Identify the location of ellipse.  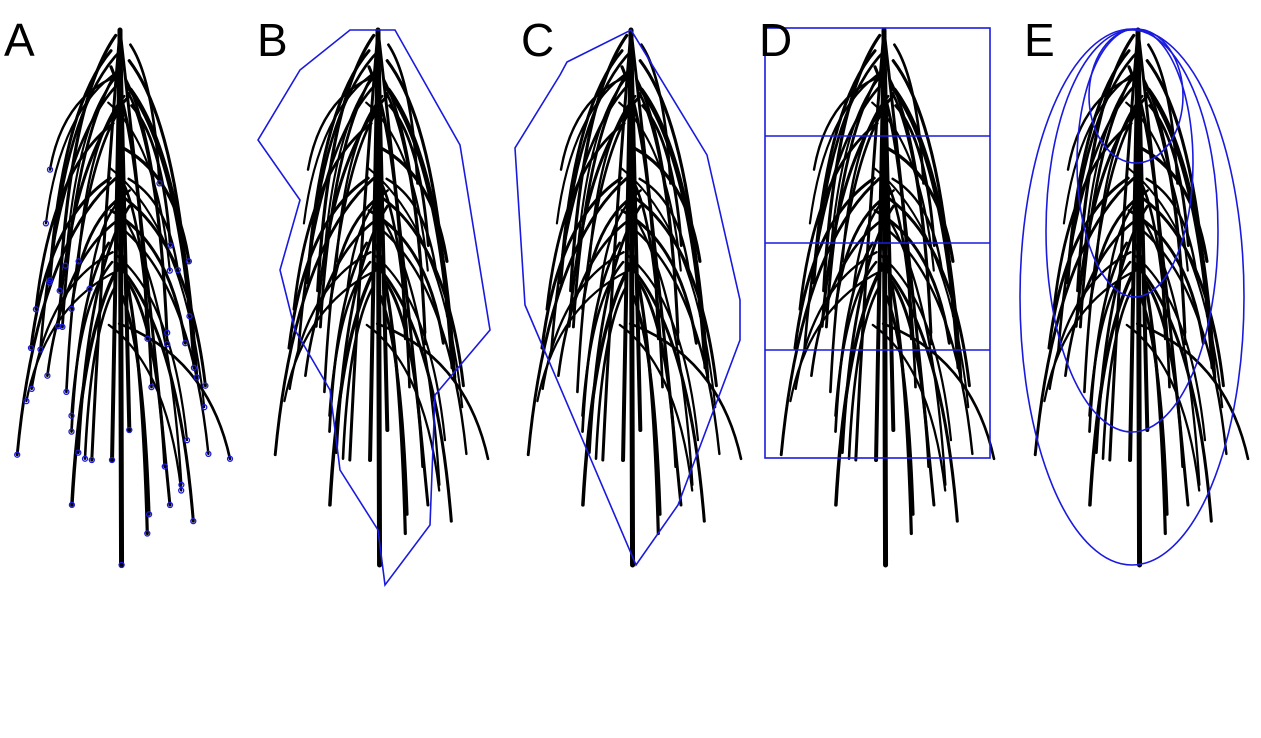
(1132, 231).